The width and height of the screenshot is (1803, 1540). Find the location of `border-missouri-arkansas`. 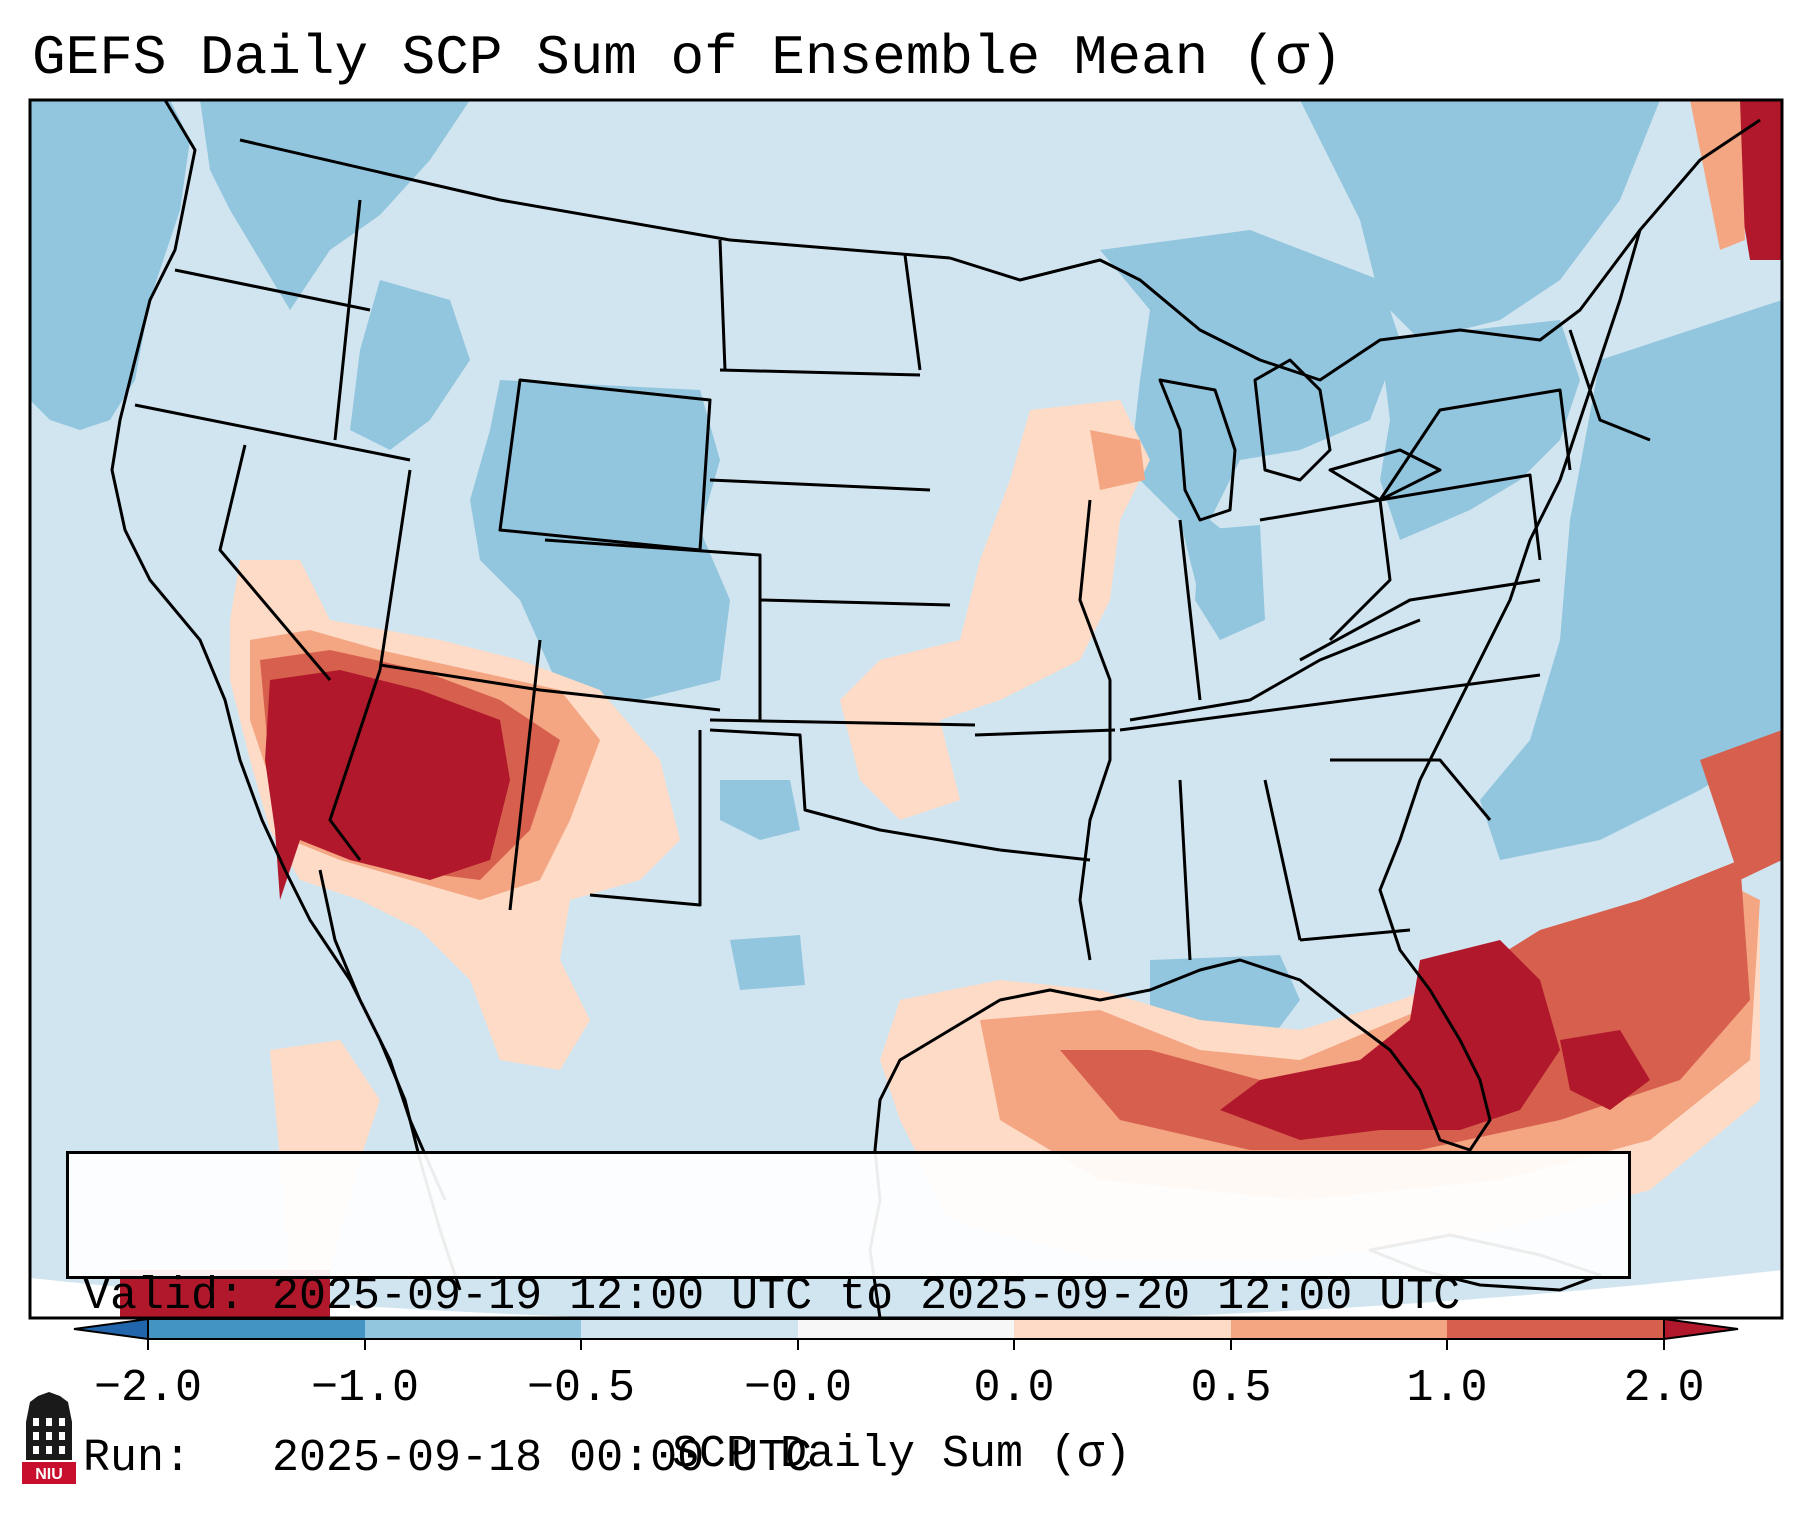

border-missouri-arkansas is located at coordinates (1045, 732).